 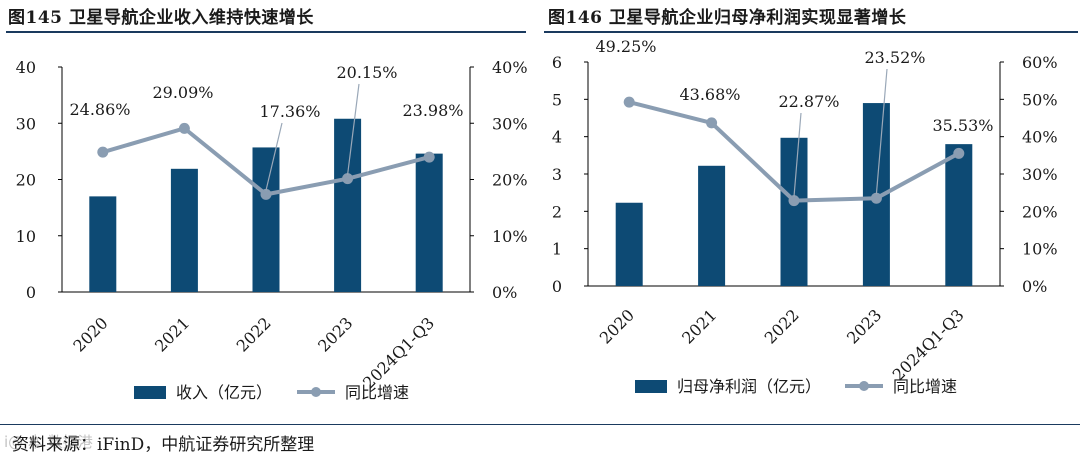 I want to click on source-note: 资料来源：iFinD，中航证券研究所整理, so click(x=163, y=445).